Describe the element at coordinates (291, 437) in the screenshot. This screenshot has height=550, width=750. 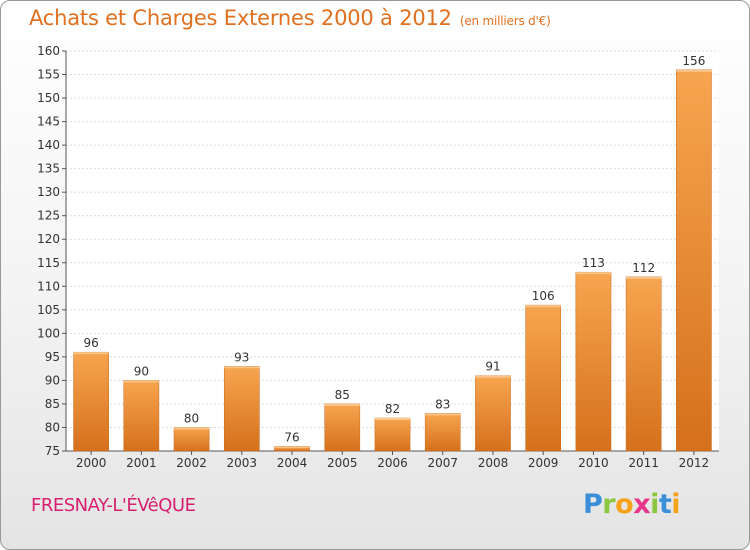
I see `data-label: 76` at that location.